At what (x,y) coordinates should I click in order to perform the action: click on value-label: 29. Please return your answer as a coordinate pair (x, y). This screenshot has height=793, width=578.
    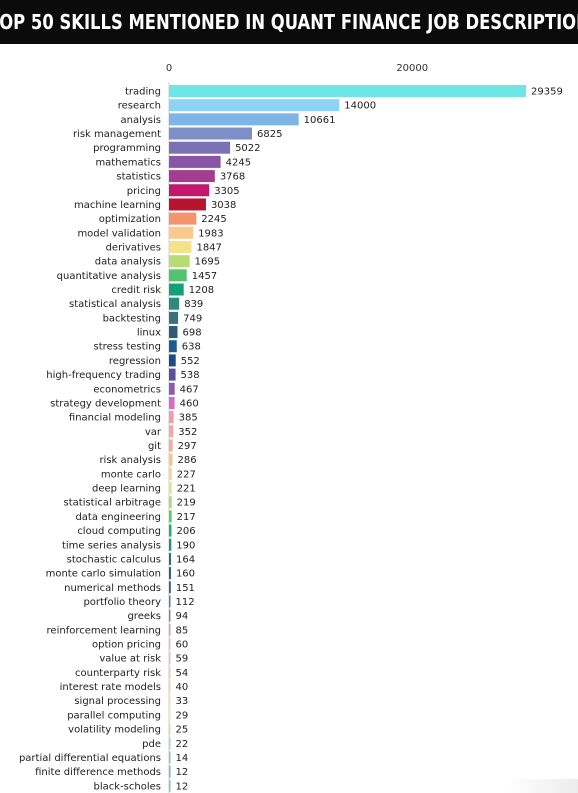
    Looking at the image, I should click on (182, 715).